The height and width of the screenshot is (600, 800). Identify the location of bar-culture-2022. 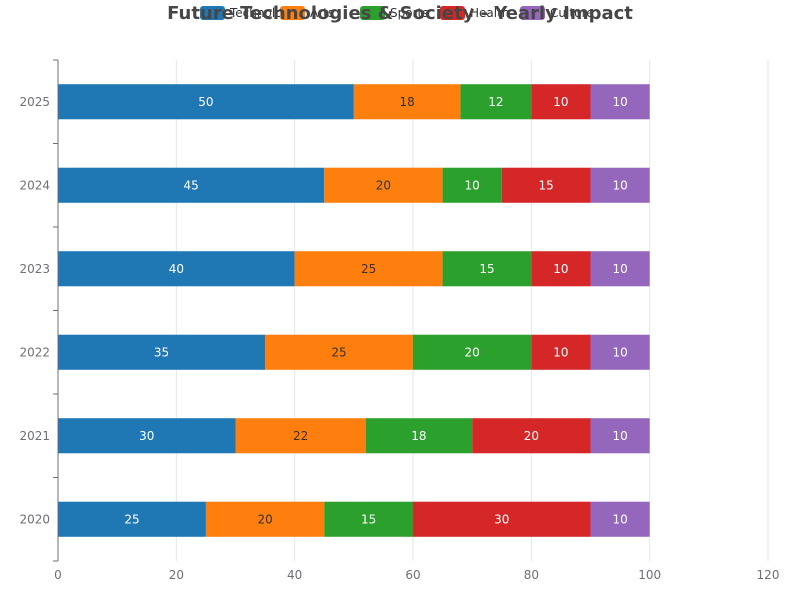
(620, 352).